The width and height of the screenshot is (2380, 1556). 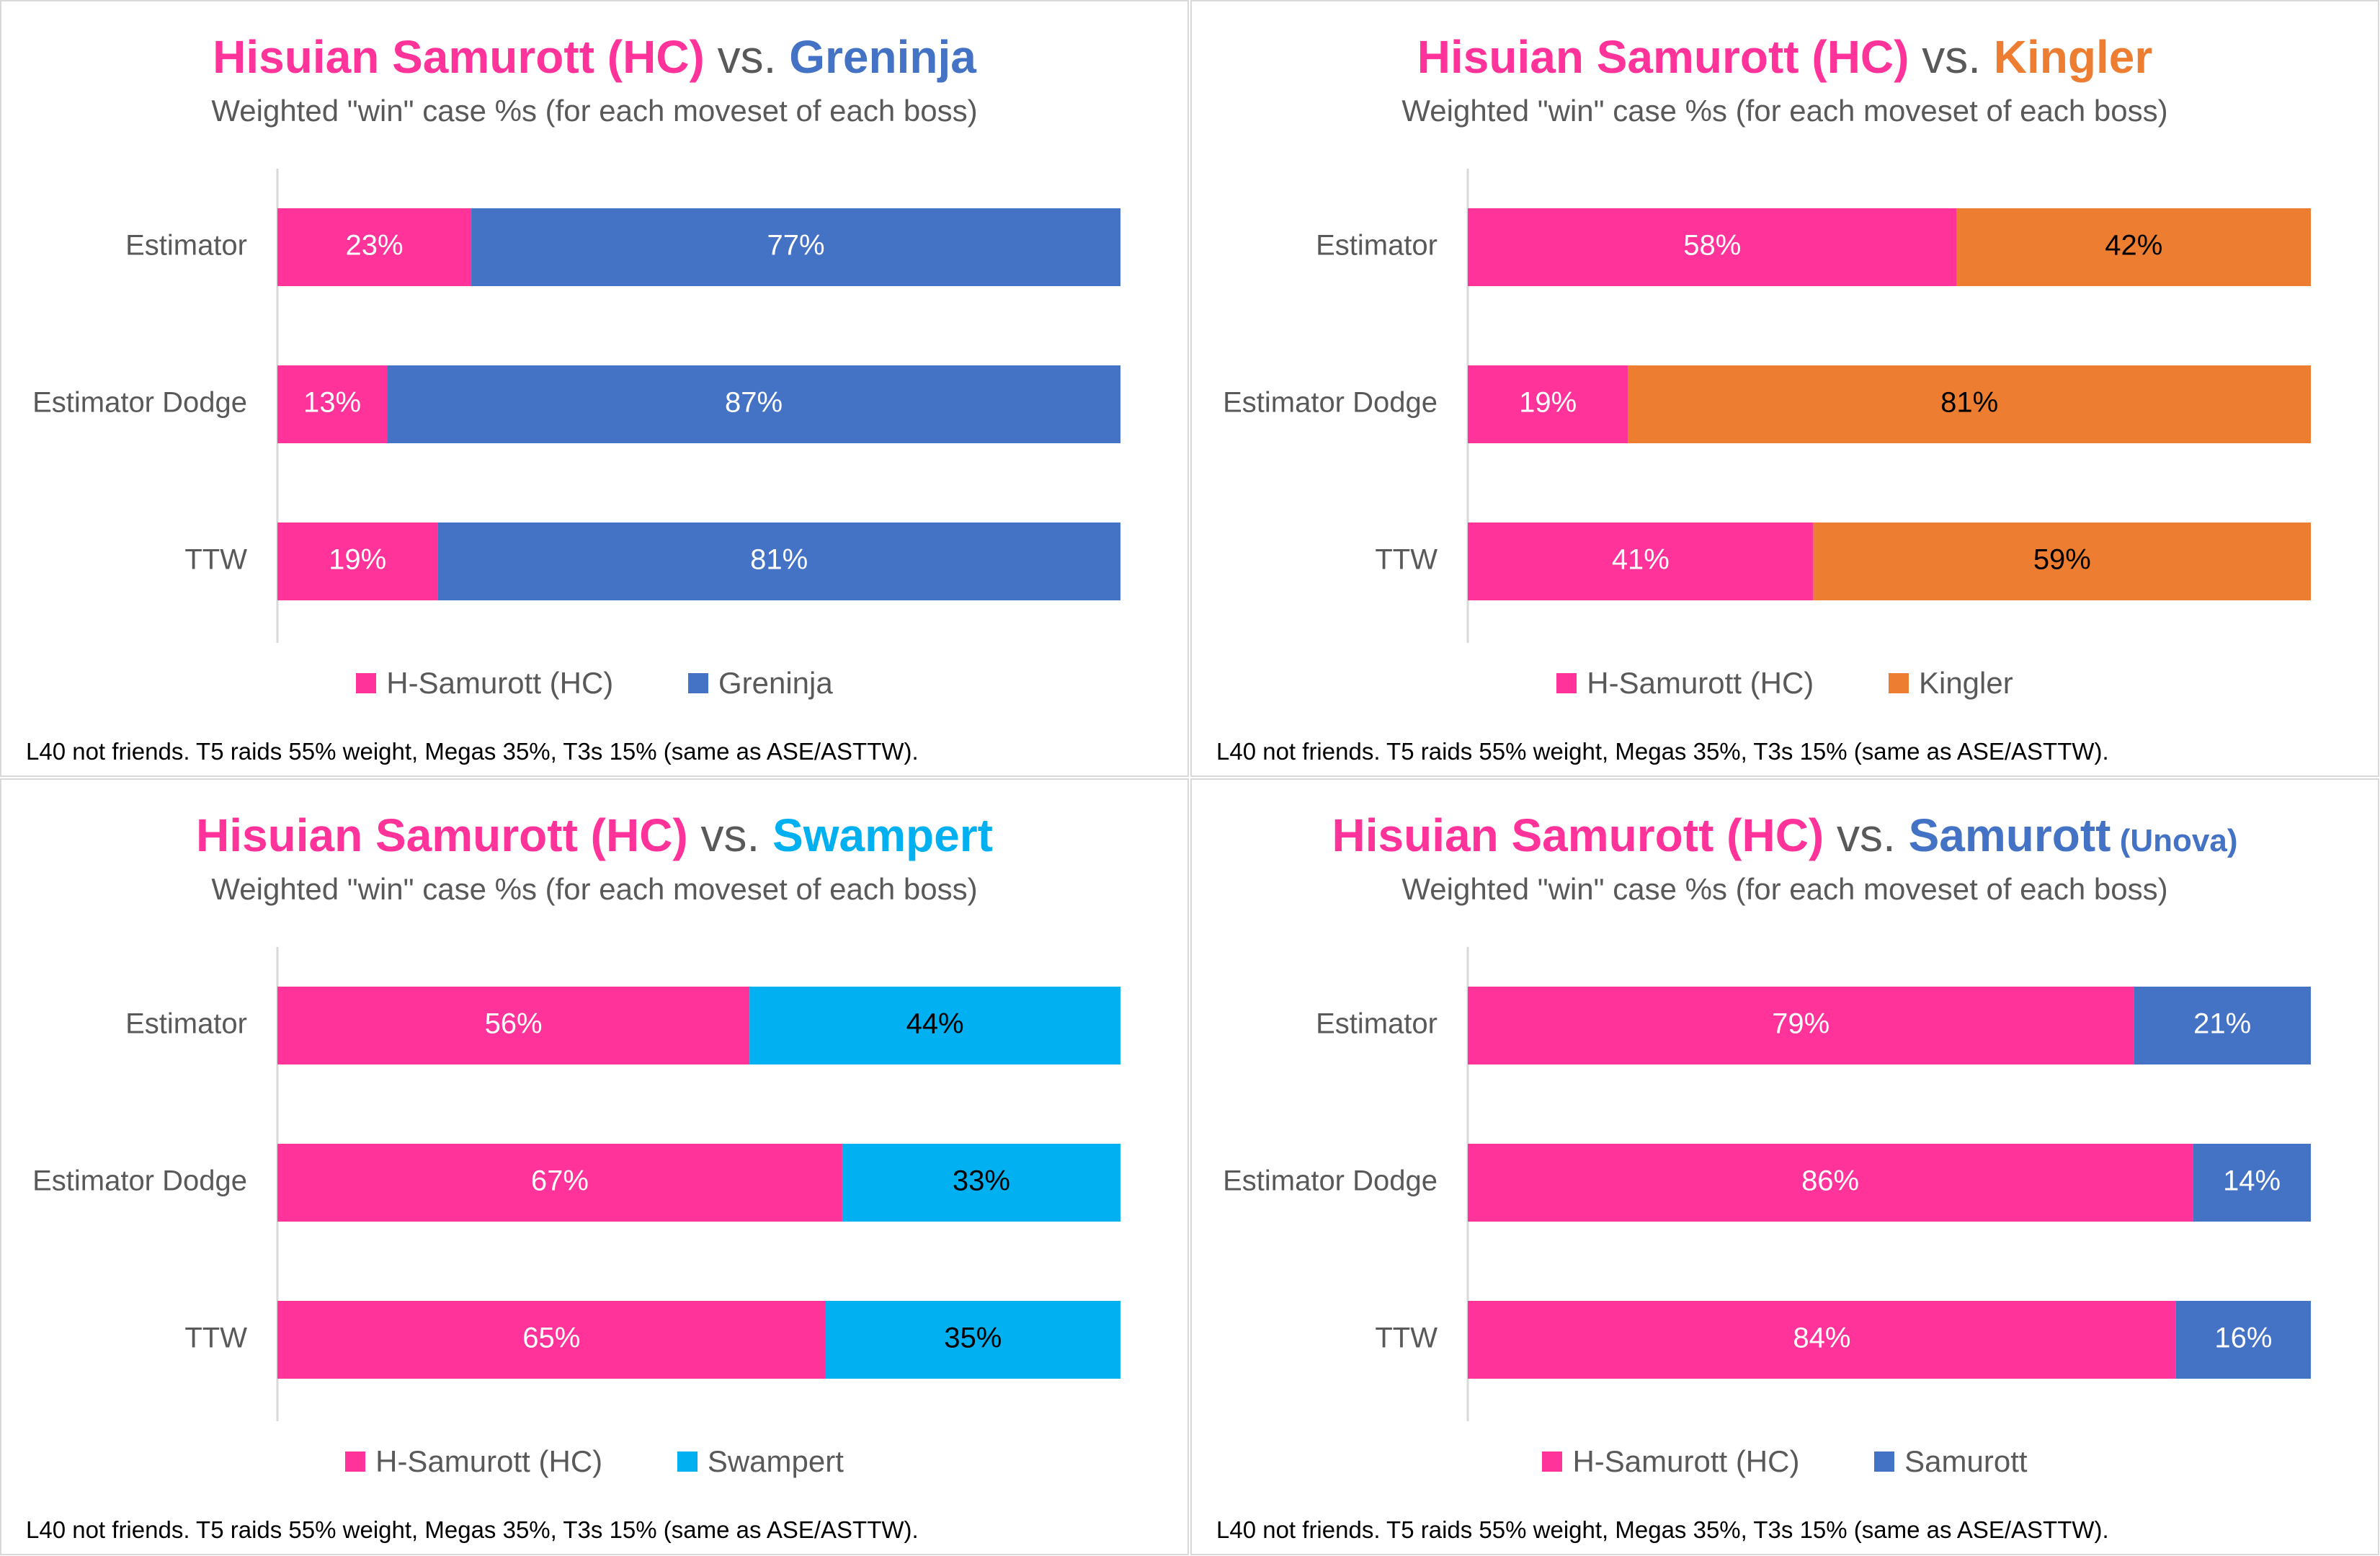 What do you see at coordinates (2174, 841) in the screenshot?
I see `title-boss-qualifier: (Unova)` at bounding box center [2174, 841].